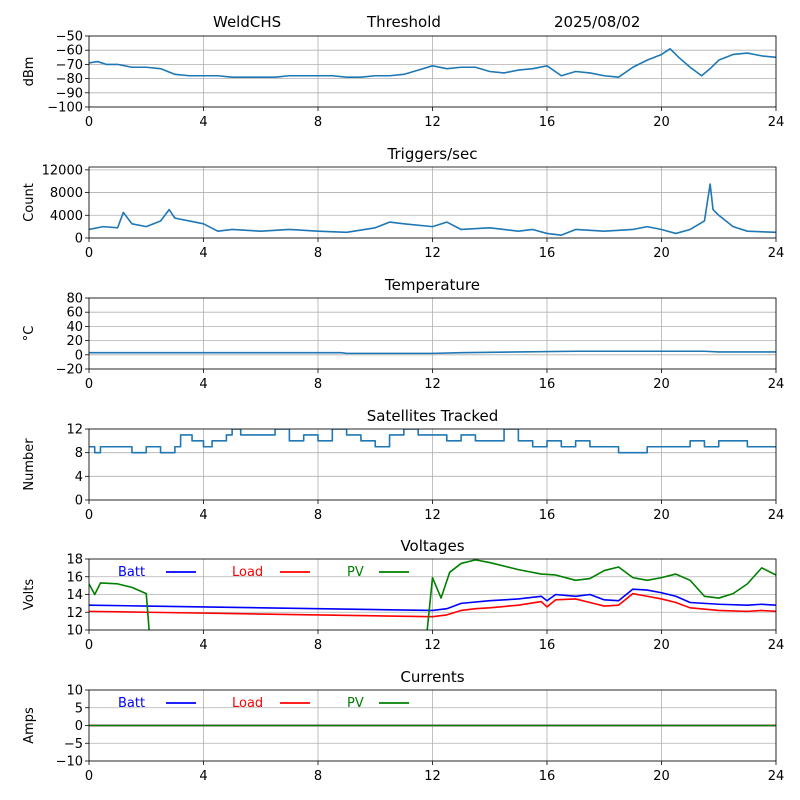  What do you see at coordinates (79, 477) in the screenshot?
I see `y-tick-label: 4` at bounding box center [79, 477].